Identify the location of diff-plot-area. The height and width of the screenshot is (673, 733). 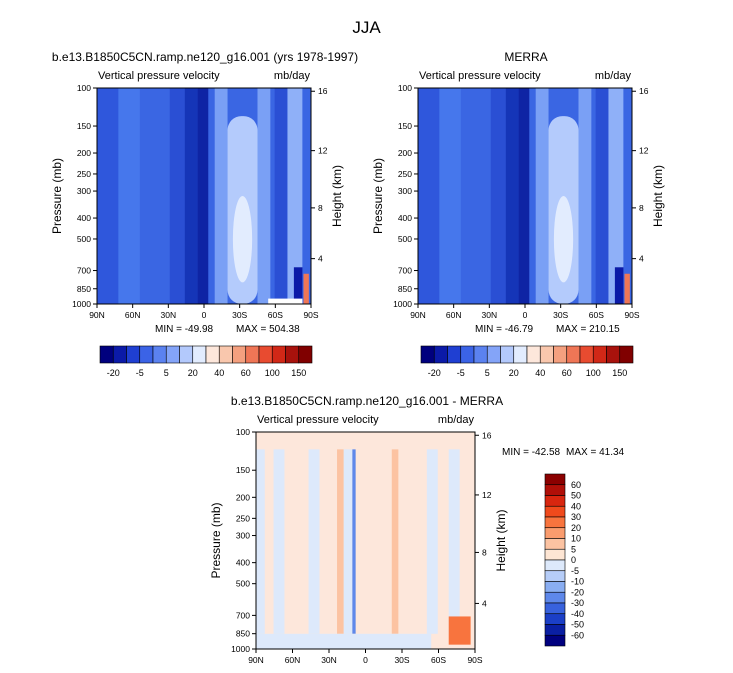
(365, 542).